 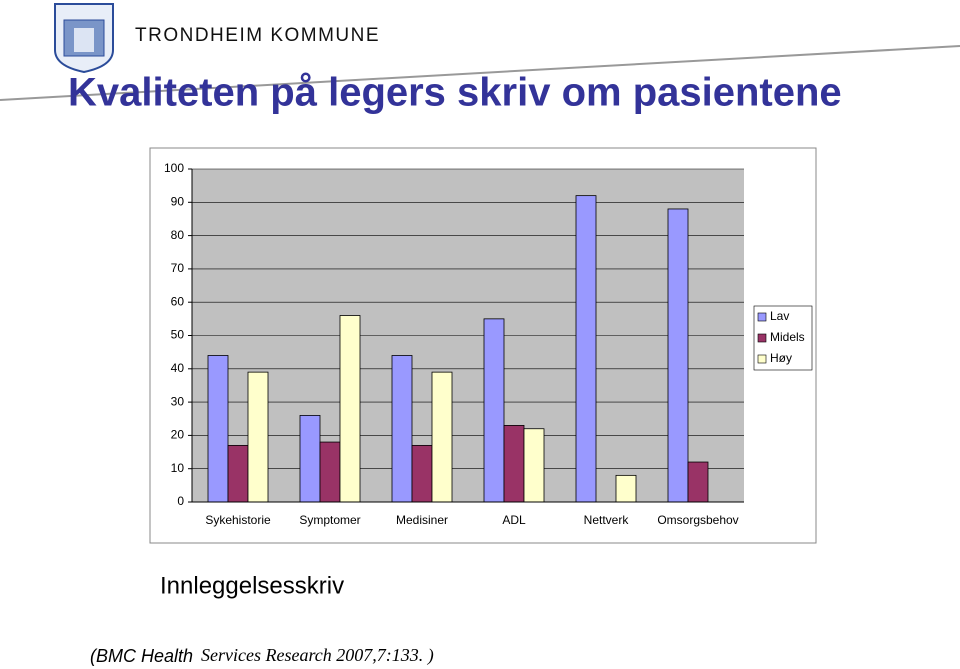 I want to click on y-tick-label: 70, so click(x=178, y=268).